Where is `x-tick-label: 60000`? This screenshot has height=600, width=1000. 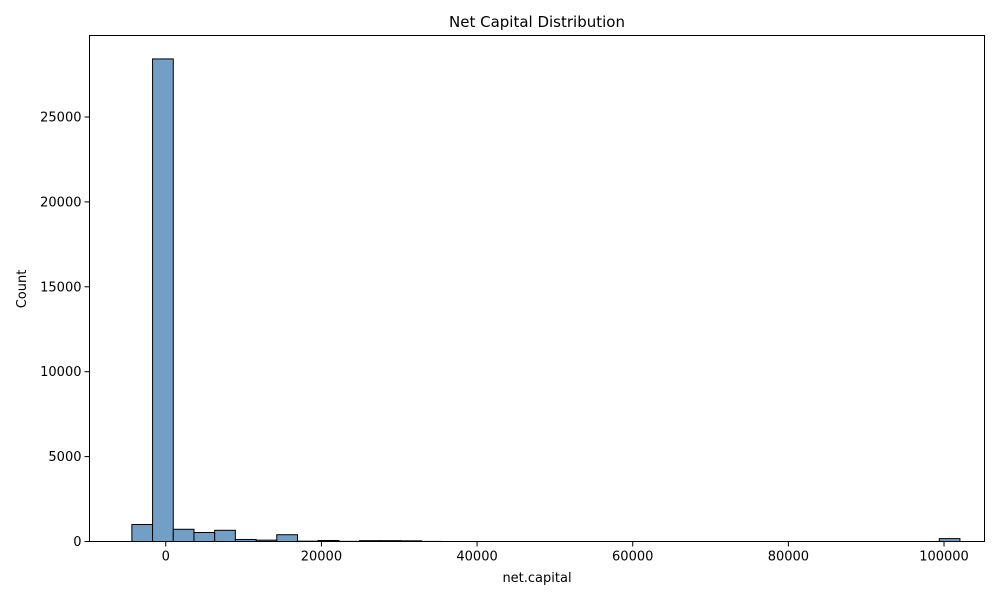
x-tick-label: 60000 is located at coordinates (632, 557).